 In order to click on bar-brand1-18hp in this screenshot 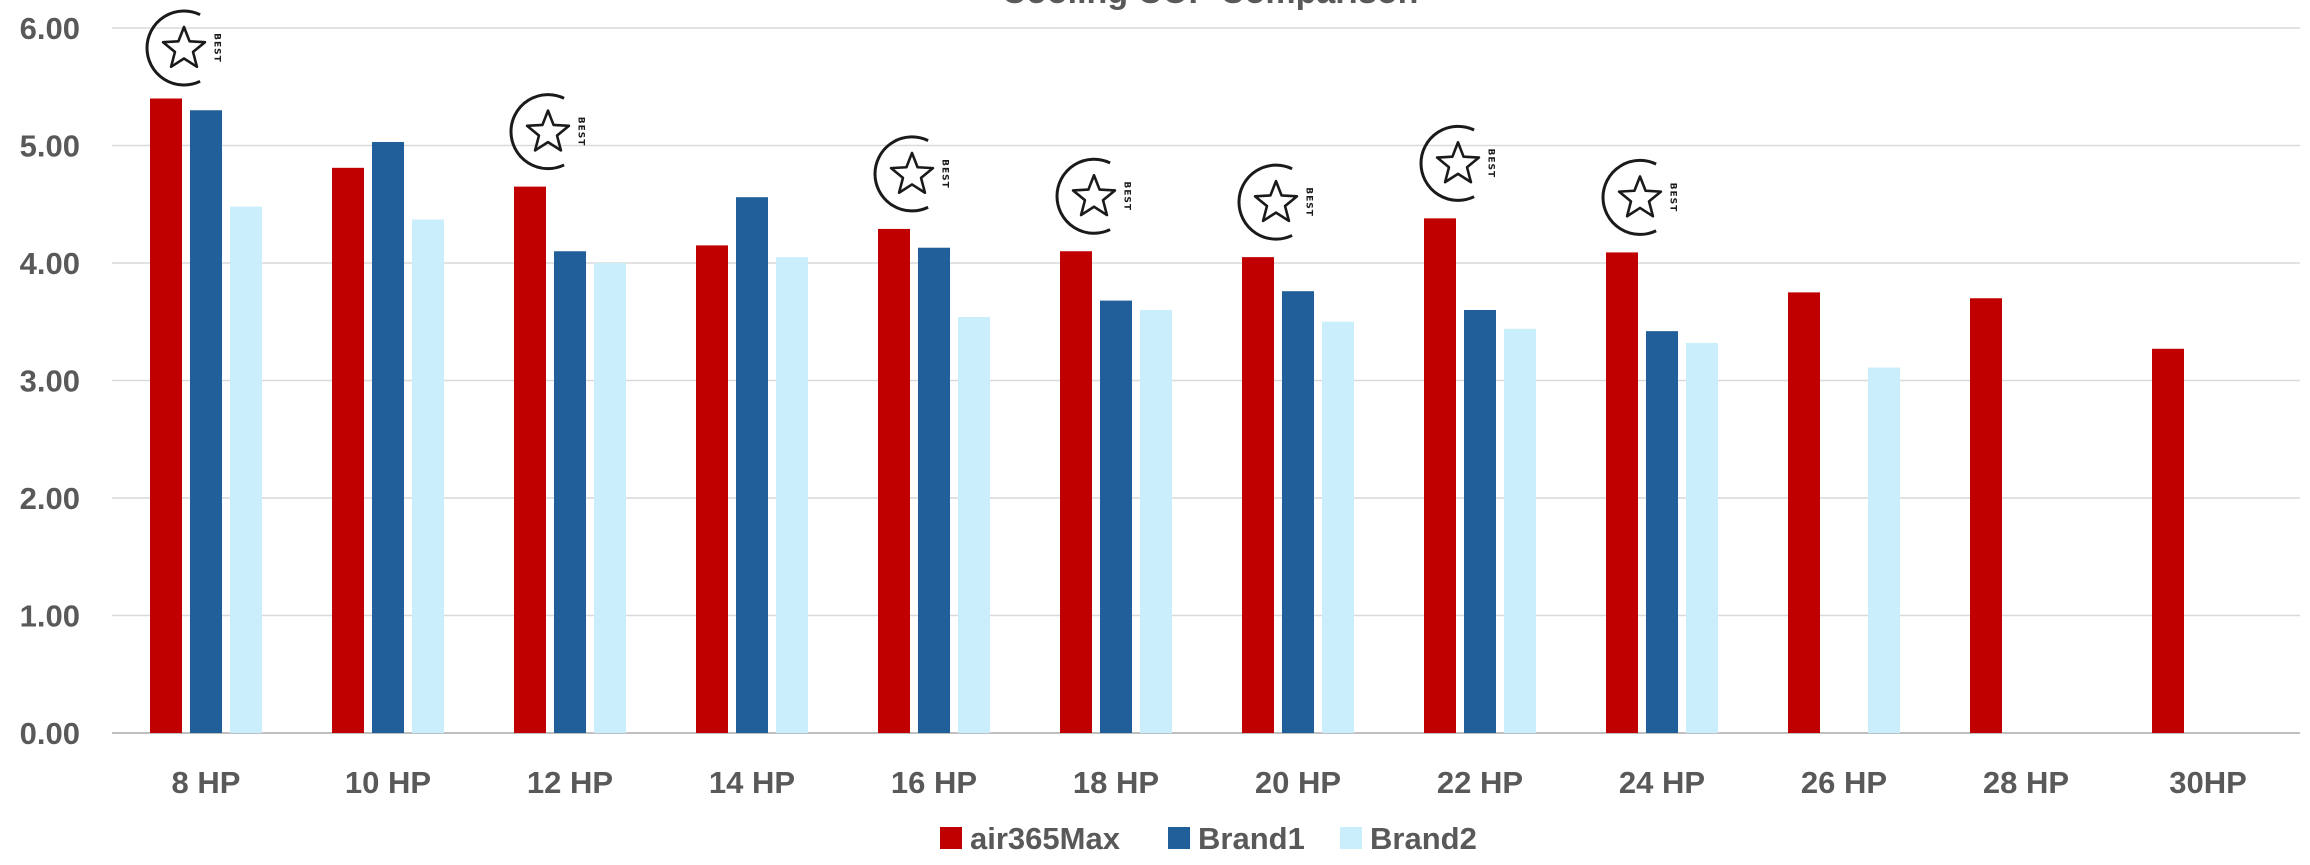, I will do `click(1116, 516)`.